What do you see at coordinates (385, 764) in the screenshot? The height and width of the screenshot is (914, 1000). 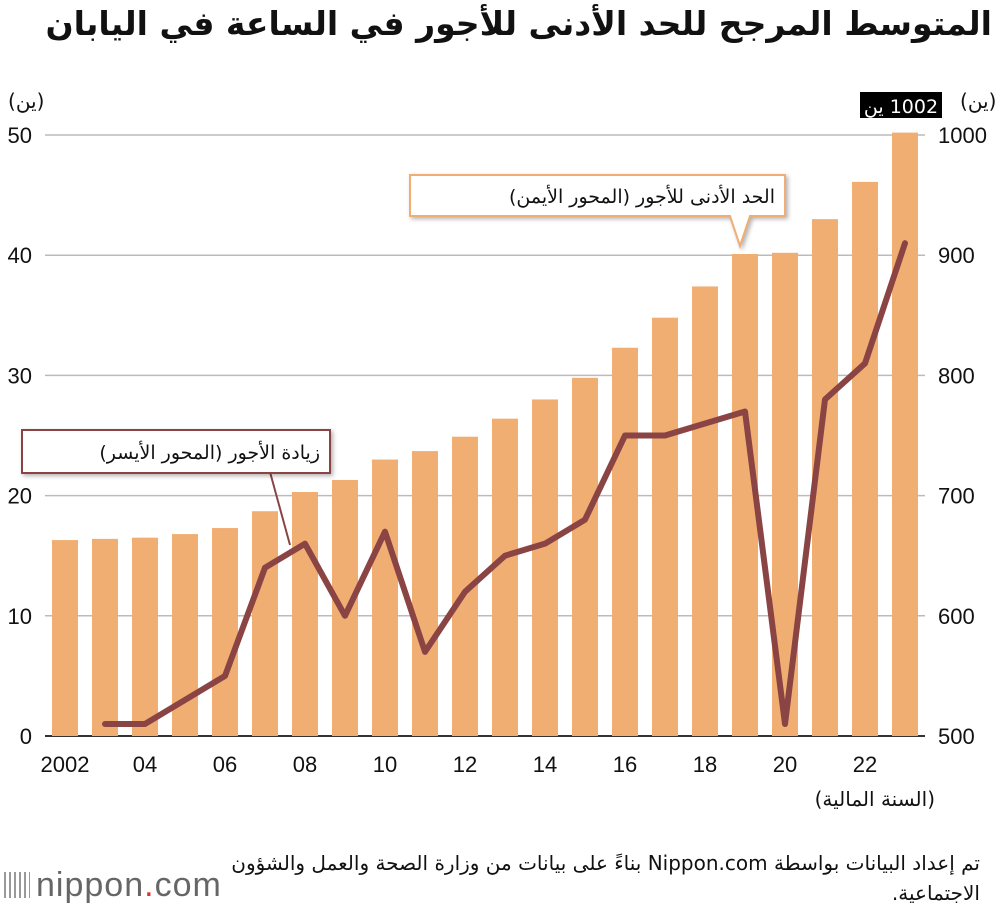 I see `x-tick-label: 10` at bounding box center [385, 764].